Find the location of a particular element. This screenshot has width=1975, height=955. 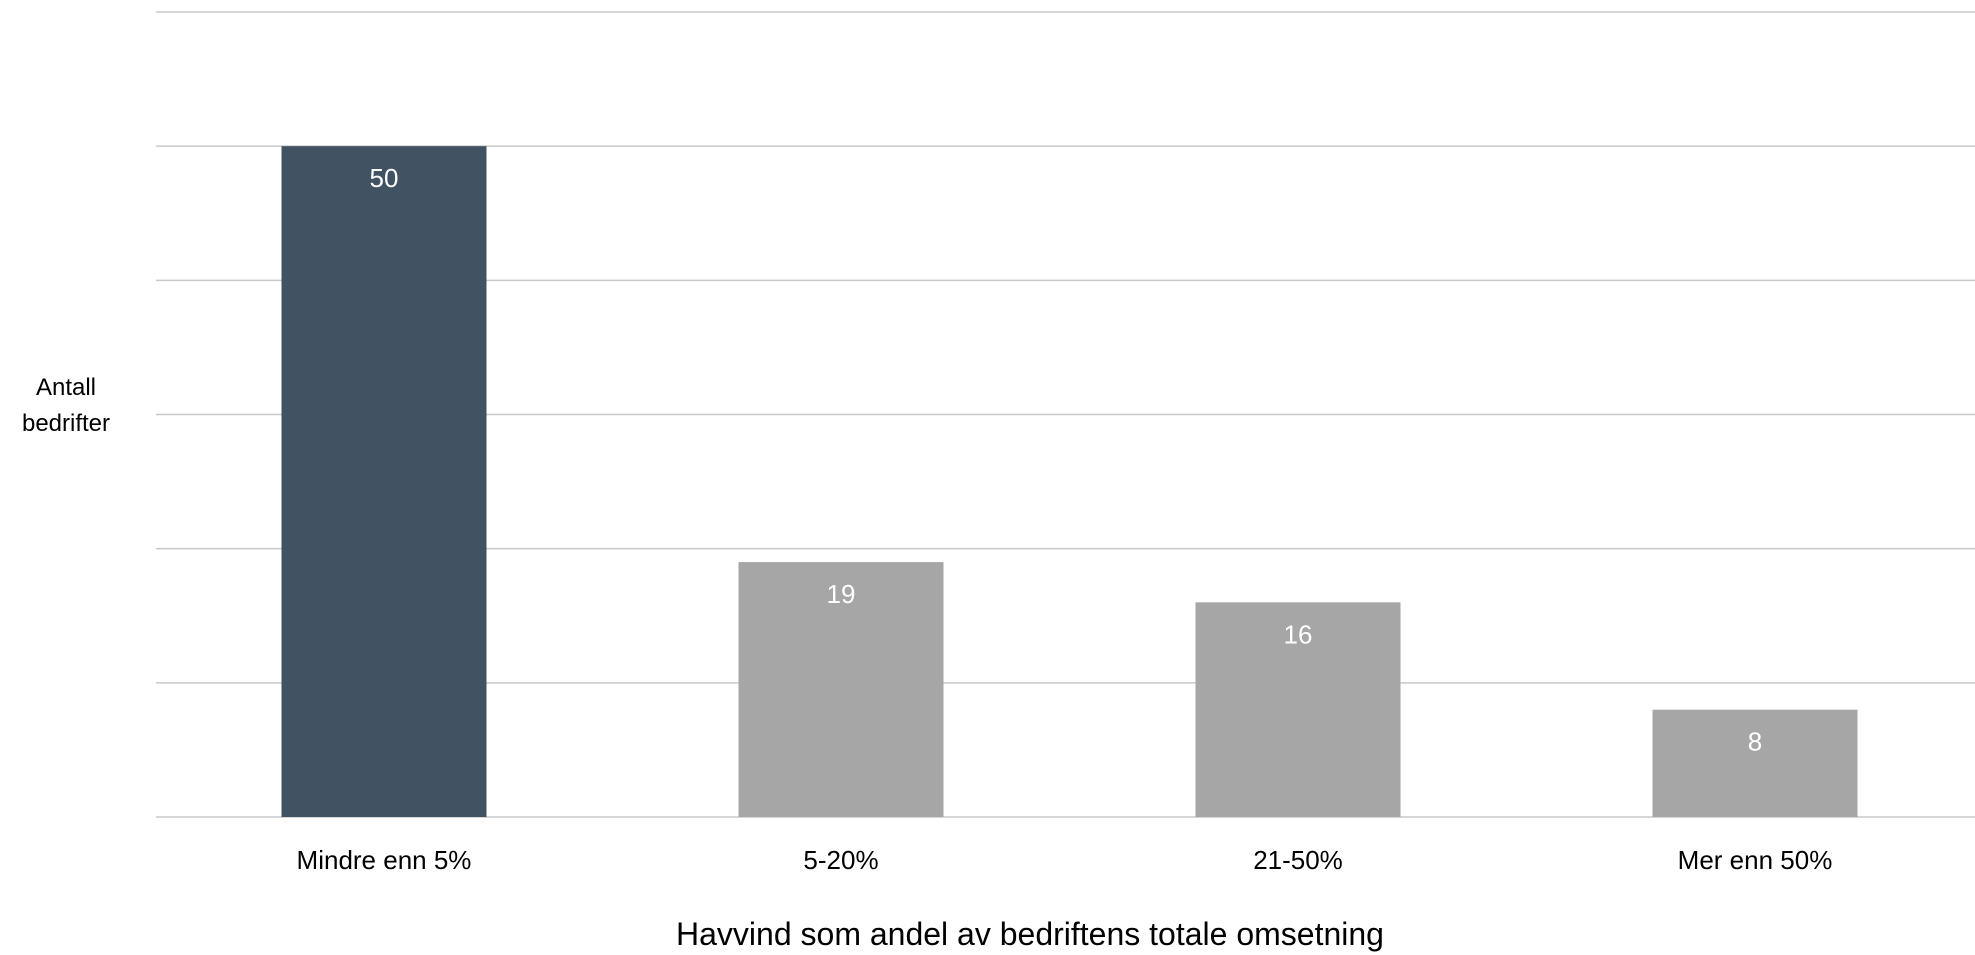

data-label-1: 50 is located at coordinates (384, 178).